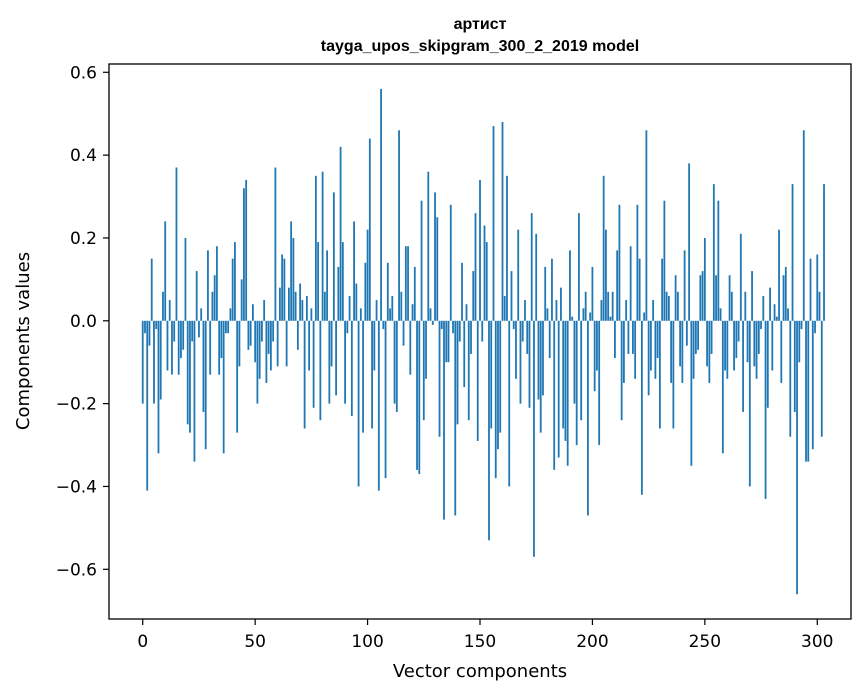 The width and height of the screenshot is (867, 696). I want to click on y-tick-label: −0.2, so click(76, 405).